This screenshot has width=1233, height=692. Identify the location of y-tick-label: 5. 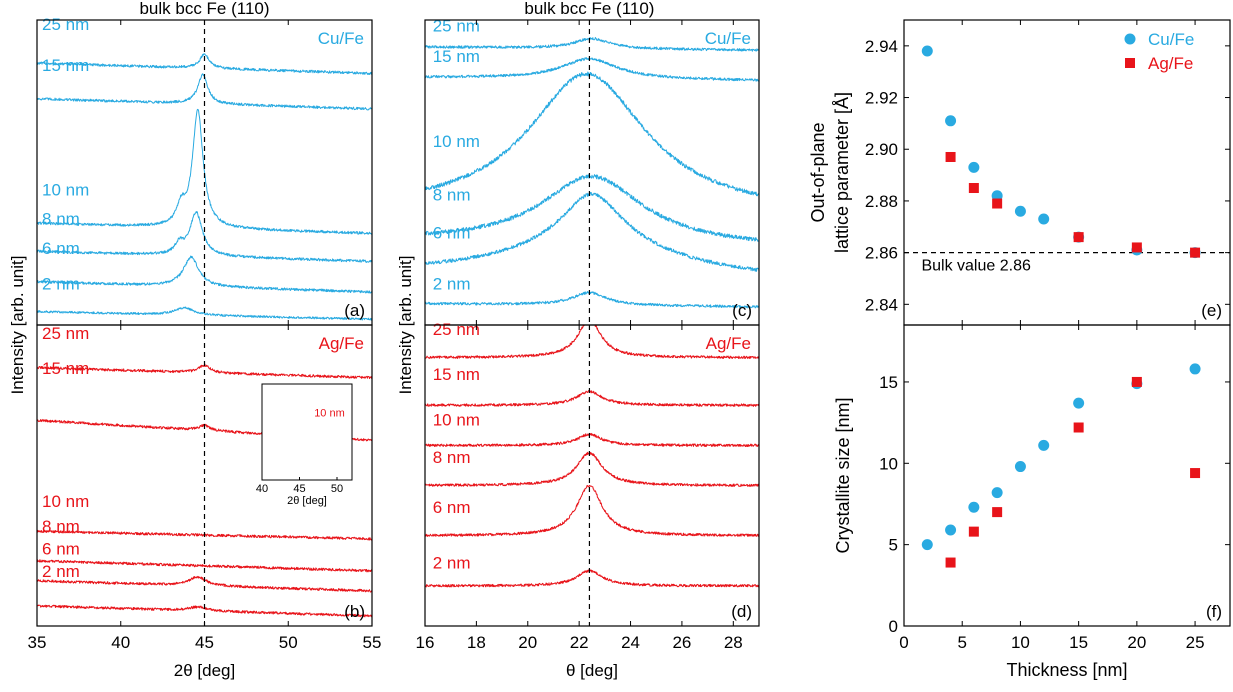
(893, 545).